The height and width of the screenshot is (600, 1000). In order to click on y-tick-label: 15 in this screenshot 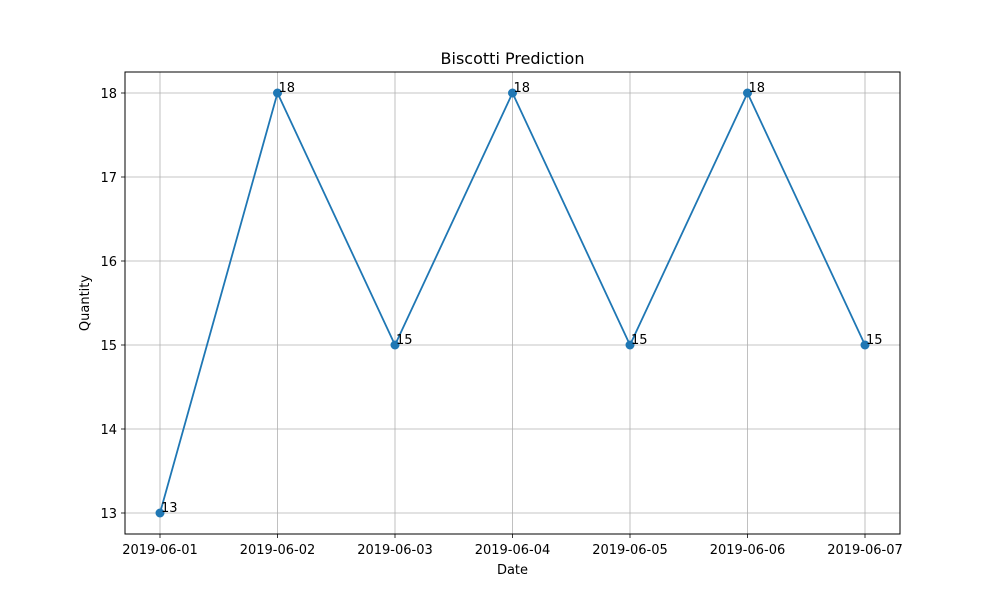, I will do `click(108, 346)`.